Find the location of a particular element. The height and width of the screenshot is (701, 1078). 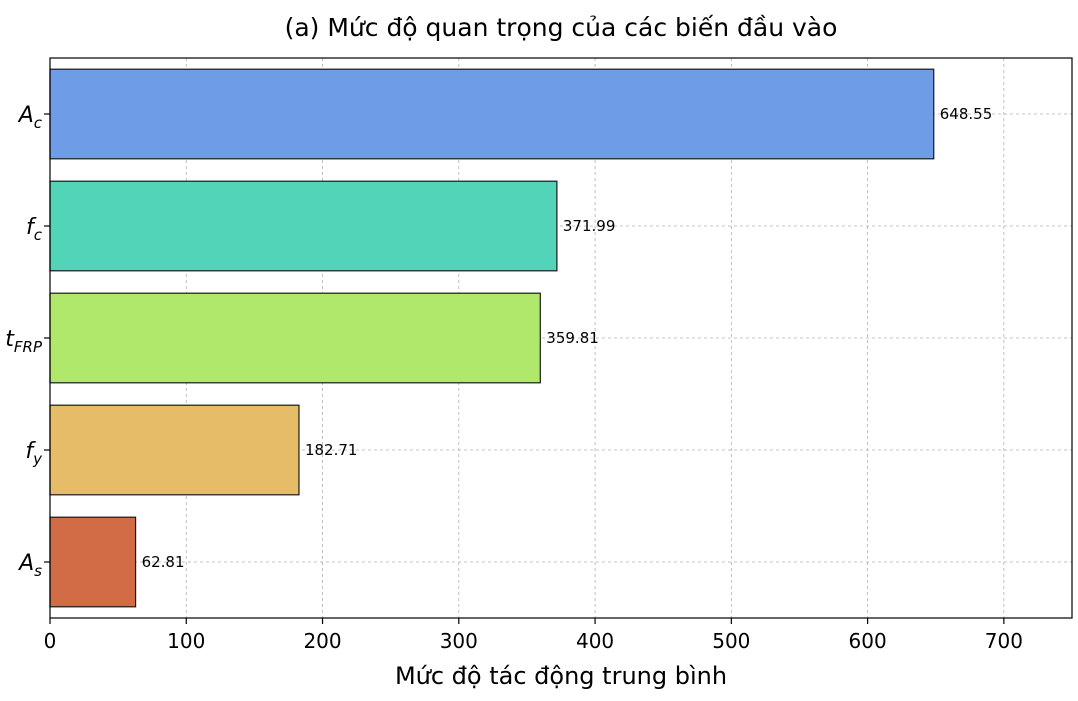

bar-f-c is located at coordinates (303, 226).